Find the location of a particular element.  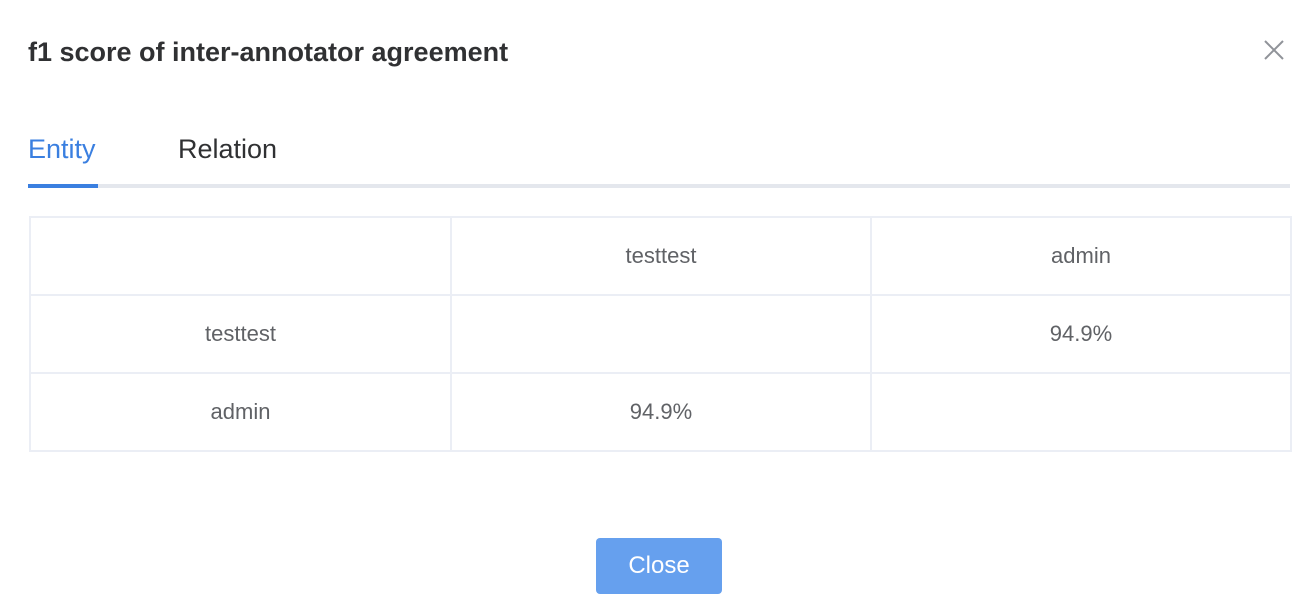

header-corner-cell is located at coordinates (240, 256).